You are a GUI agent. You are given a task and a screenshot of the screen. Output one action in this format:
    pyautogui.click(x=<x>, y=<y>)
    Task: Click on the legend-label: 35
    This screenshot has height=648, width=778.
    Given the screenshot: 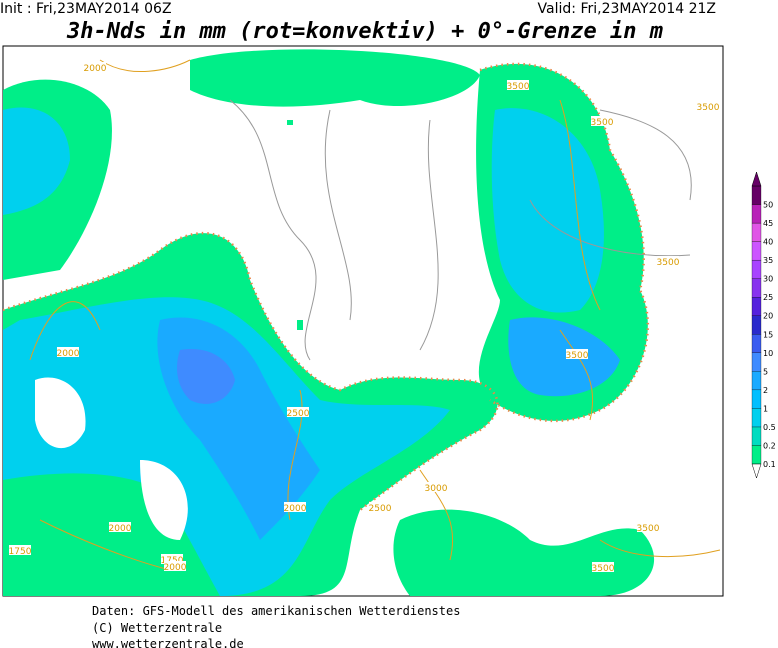 What is the action you would take?
    pyautogui.click(x=768, y=260)
    